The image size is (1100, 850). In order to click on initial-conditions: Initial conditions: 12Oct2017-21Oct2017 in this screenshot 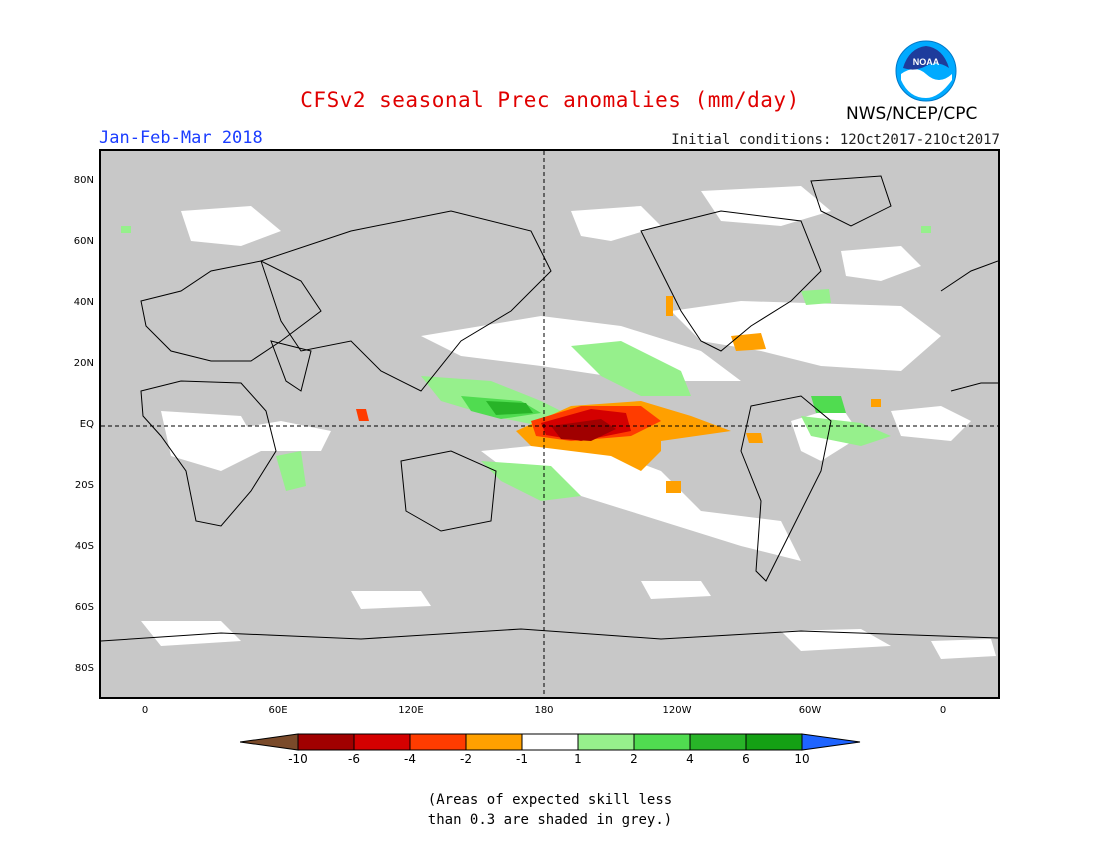, I will do `click(835, 140)`.